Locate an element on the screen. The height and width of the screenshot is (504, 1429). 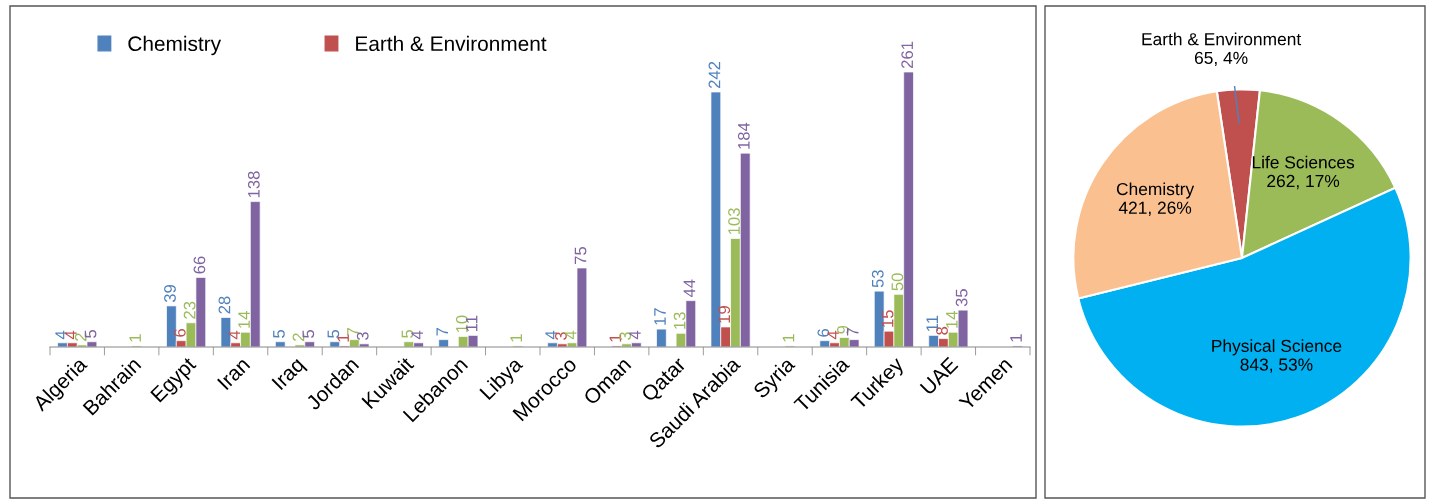
data-label: 53 is located at coordinates (877, 279).